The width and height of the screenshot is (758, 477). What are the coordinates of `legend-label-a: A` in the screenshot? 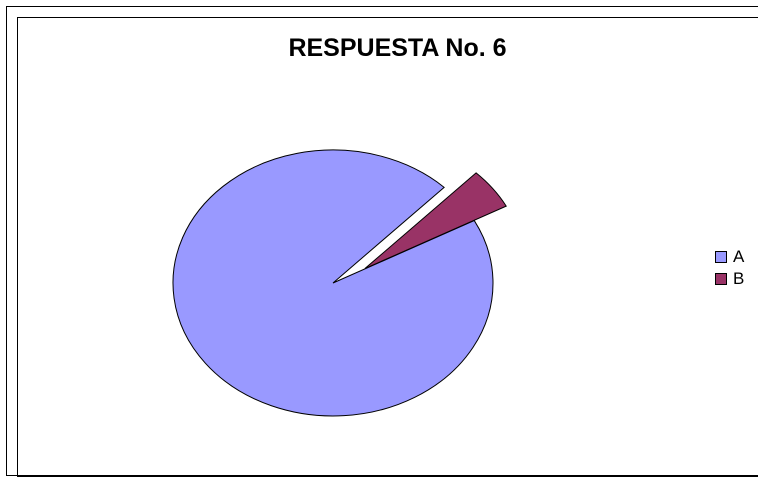 It's located at (739, 256).